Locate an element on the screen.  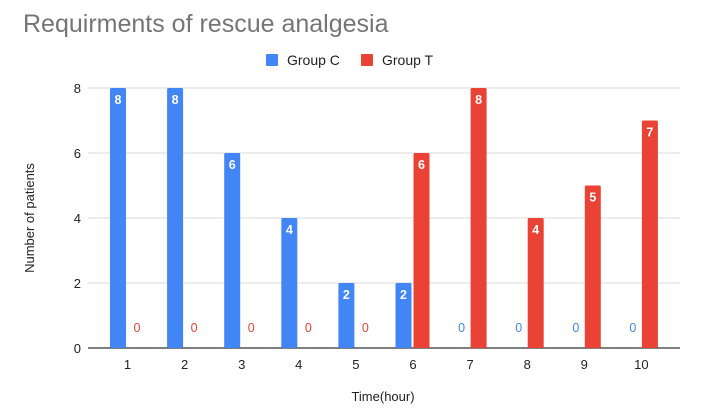
y-tick-label: 6 is located at coordinates (77, 153).